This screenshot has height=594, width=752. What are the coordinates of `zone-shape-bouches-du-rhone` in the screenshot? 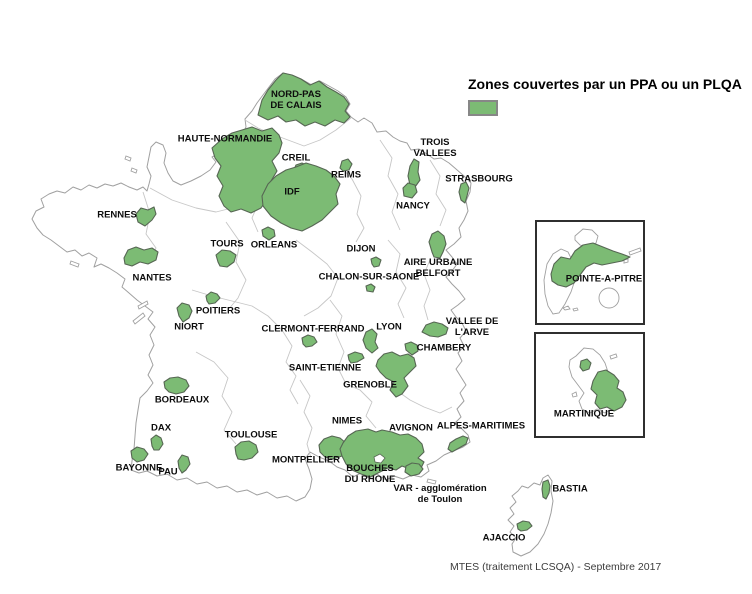 It's located at (382, 453).